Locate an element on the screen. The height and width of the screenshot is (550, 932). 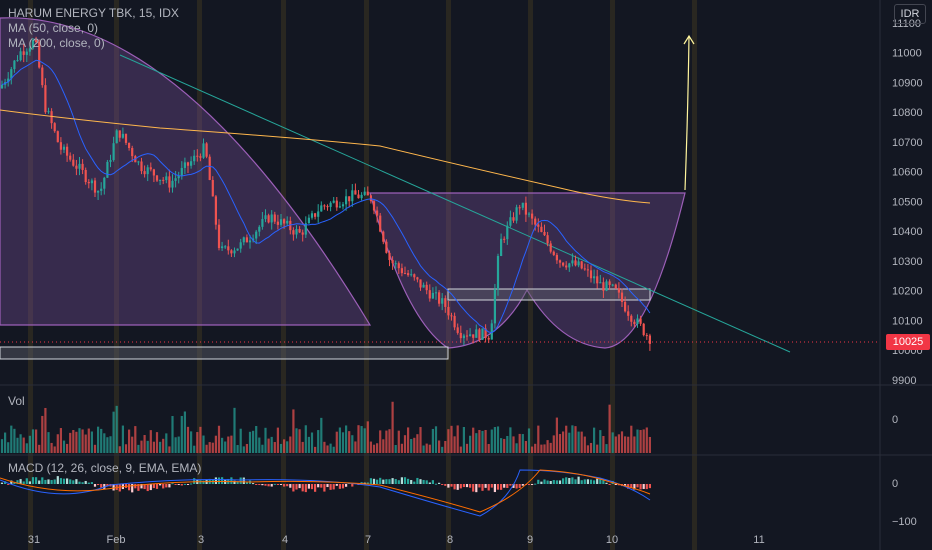
session-separator is located at coordinates (30, 275).